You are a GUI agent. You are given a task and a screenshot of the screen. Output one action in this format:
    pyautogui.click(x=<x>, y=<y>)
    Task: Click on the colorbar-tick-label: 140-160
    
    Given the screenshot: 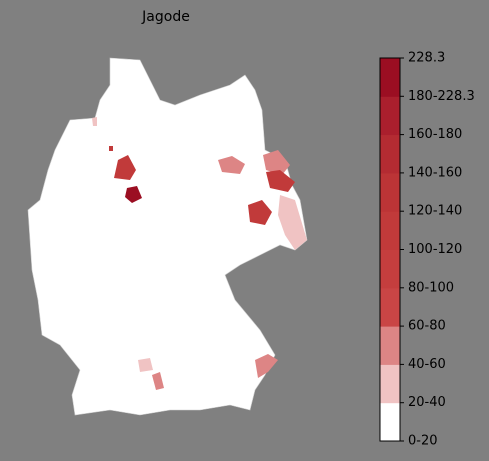 What is the action you would take?
    pyautogui.click(x=435, y=172)
    